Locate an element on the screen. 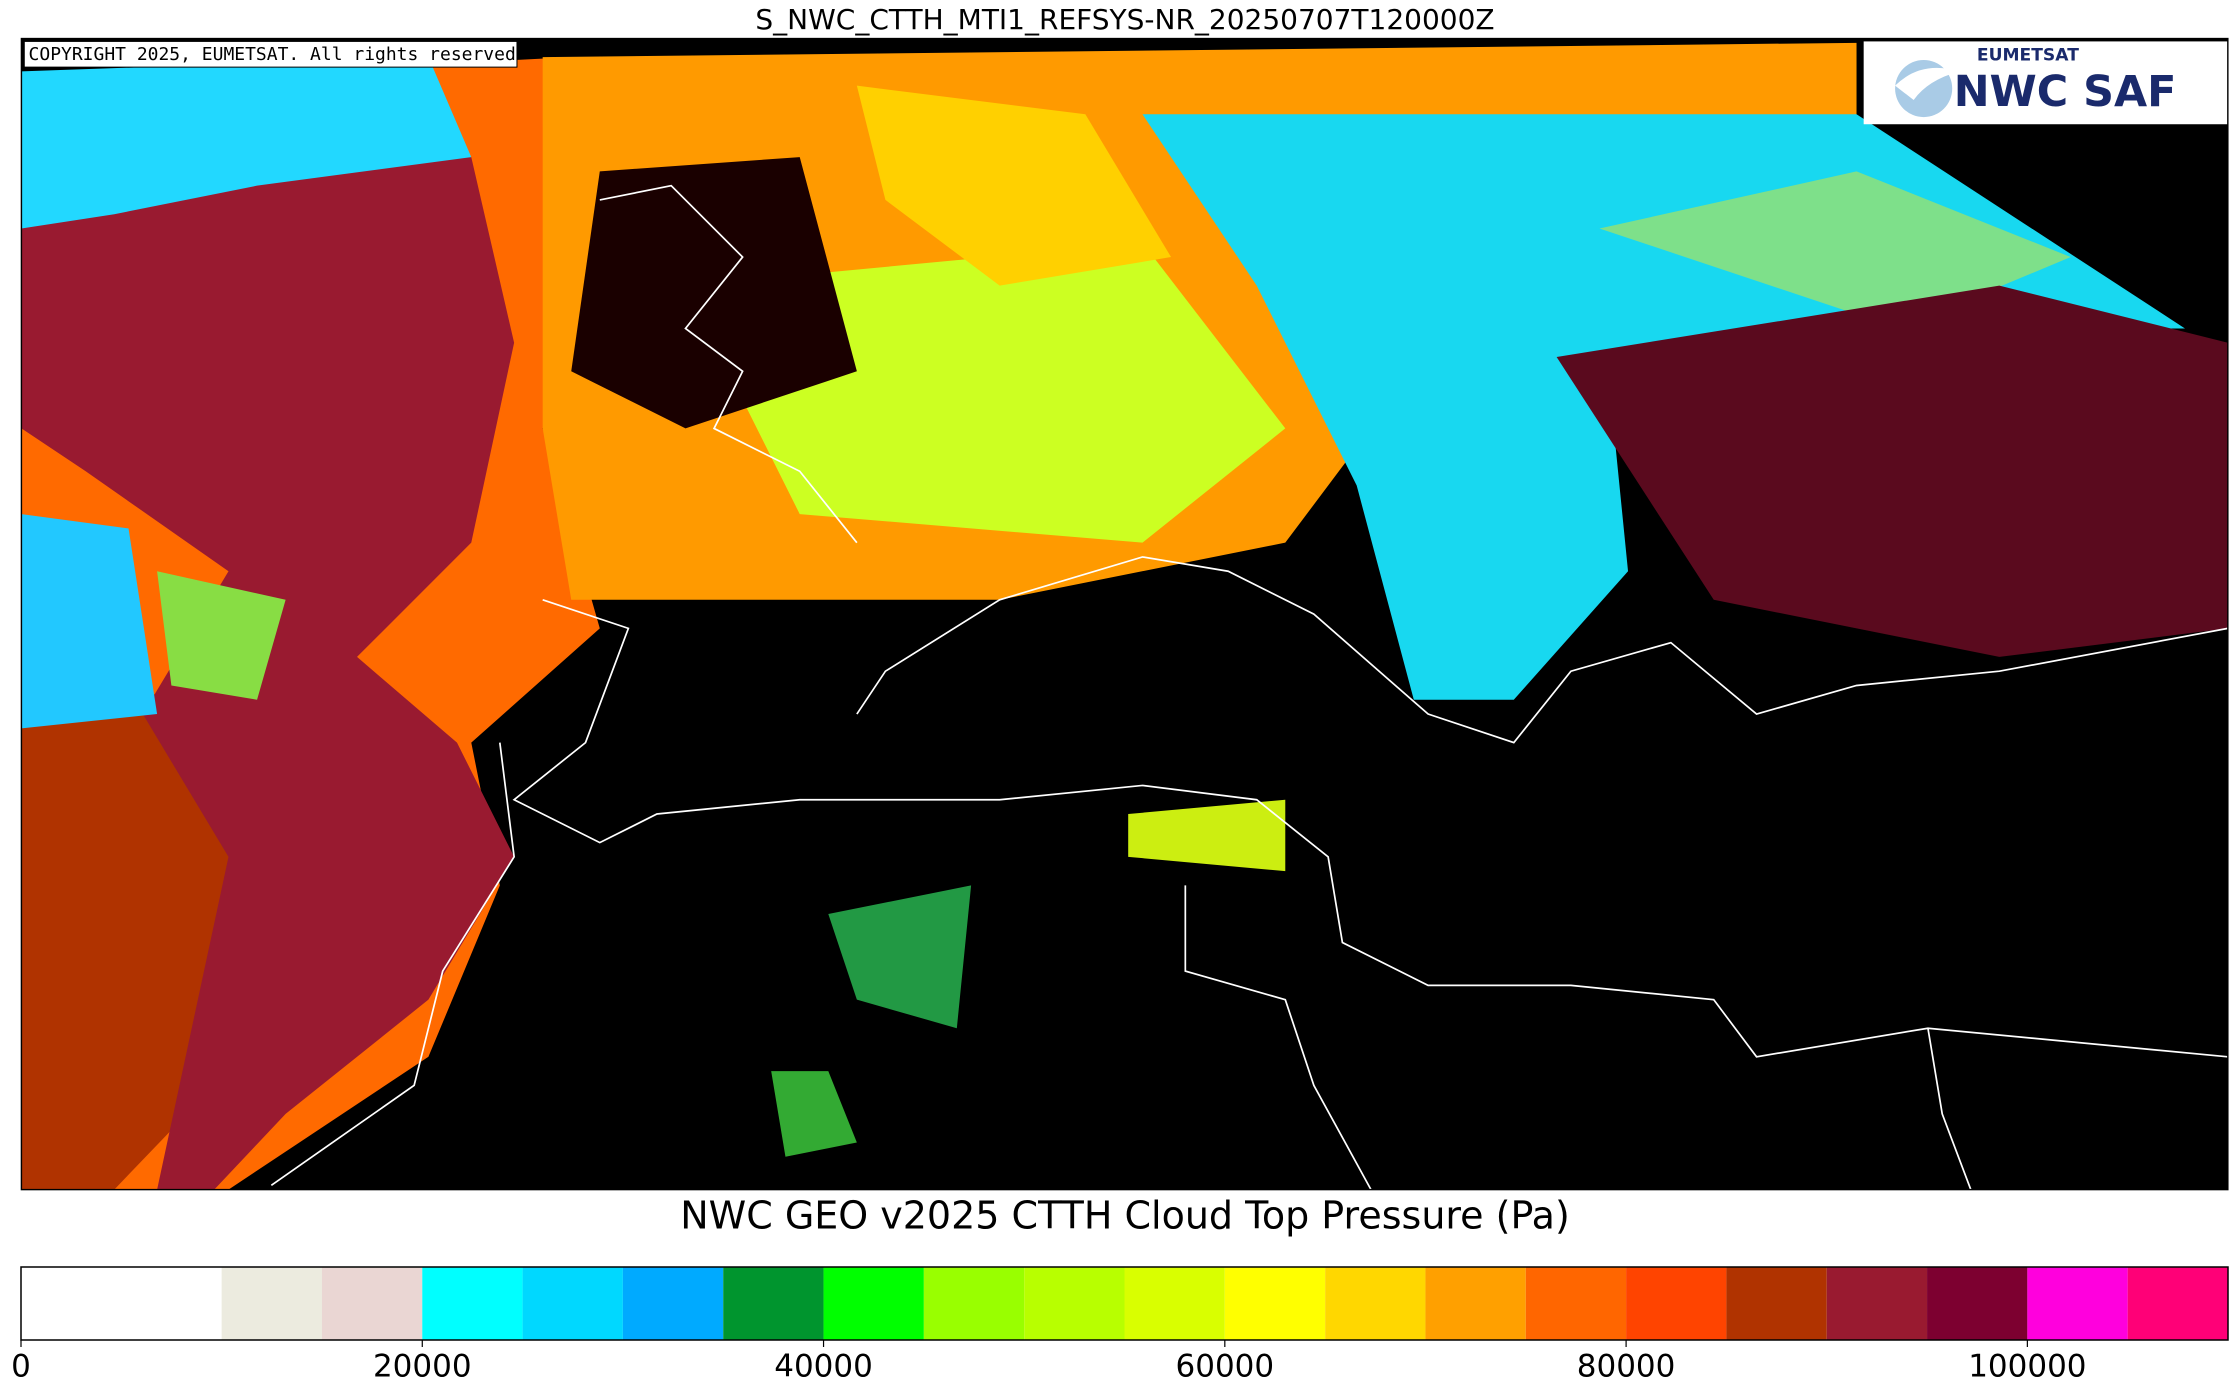 Image resolution: width=2232 pixels, height=1391 pixels. tick-label: 60000 is located at coordinates (1225, 1367).